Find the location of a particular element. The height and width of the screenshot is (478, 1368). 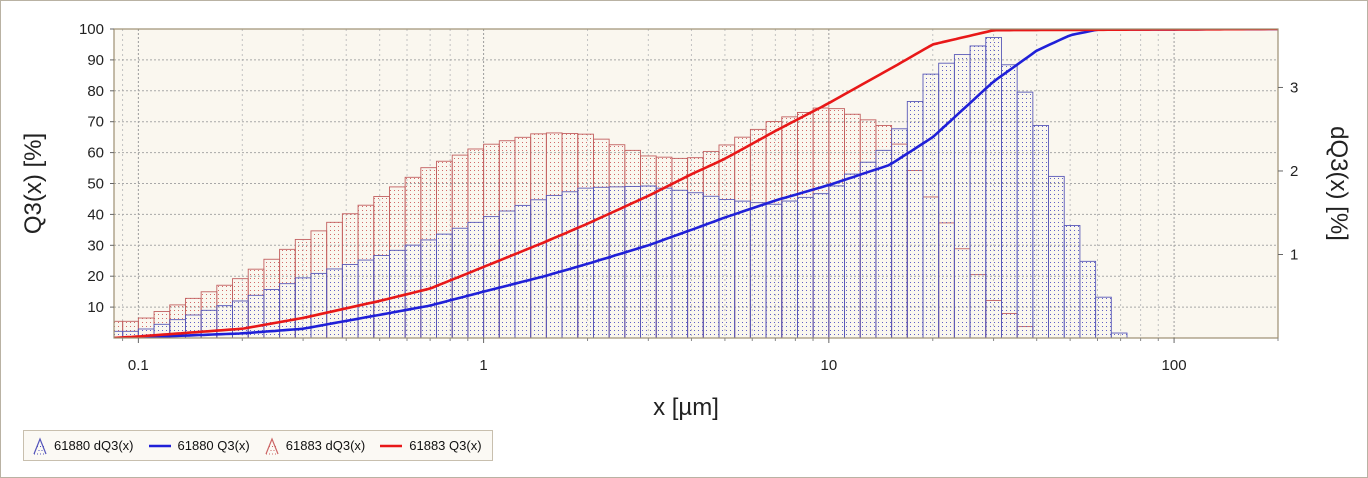

y-axis-right-title: dQ3(x) [%] is located at coordinates (1338, 183).